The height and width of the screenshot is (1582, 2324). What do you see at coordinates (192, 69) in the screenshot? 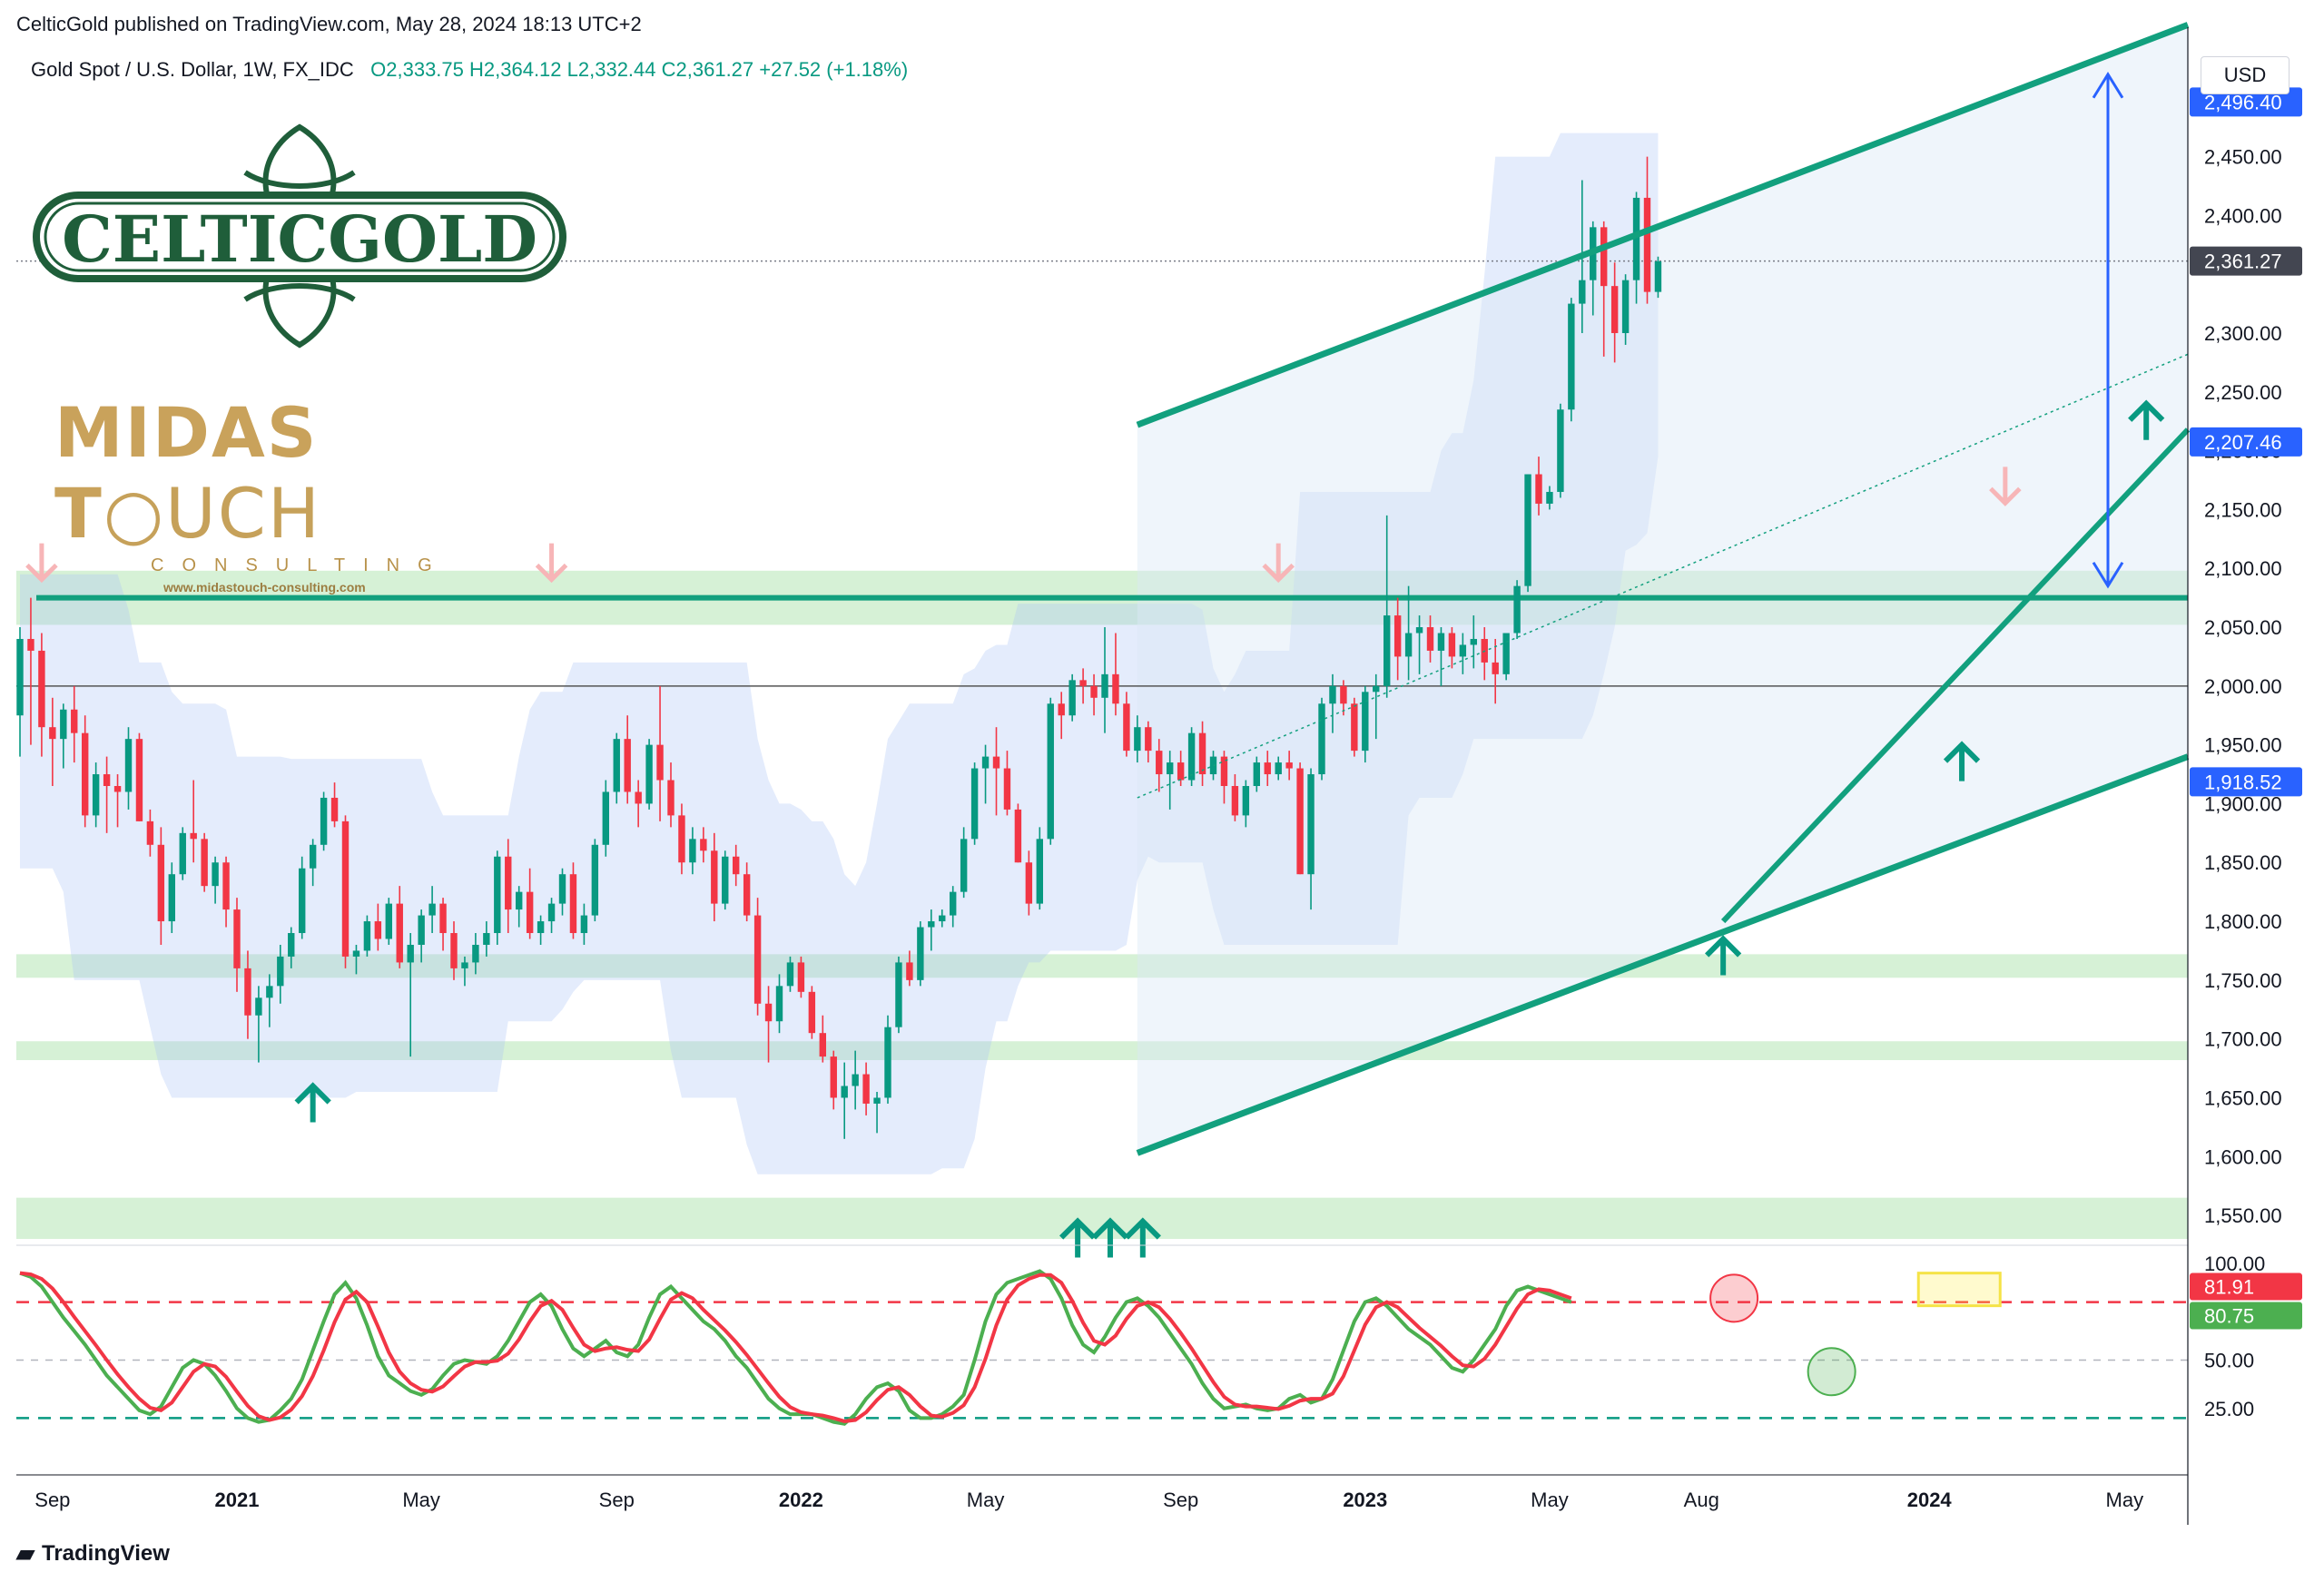
I see `symbol-name: Gold Spot / U.S. Dollar, 1W, FX_IDC` at bounding box center [192, 69].